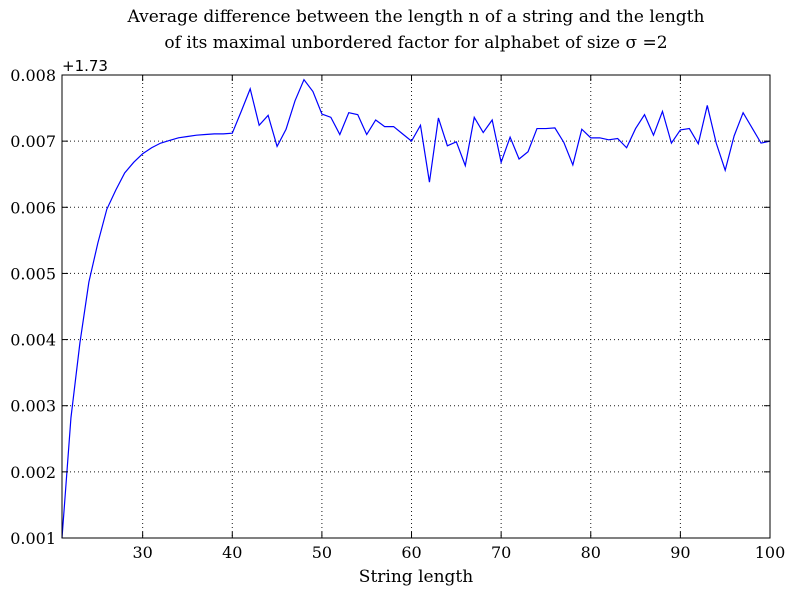 The width and height of the screenshot is (800, 600). What do you see at coordinates (33, 340) in the screenshot?
I see `y-tick-label: 0.004` at bounding box center [33, 340].